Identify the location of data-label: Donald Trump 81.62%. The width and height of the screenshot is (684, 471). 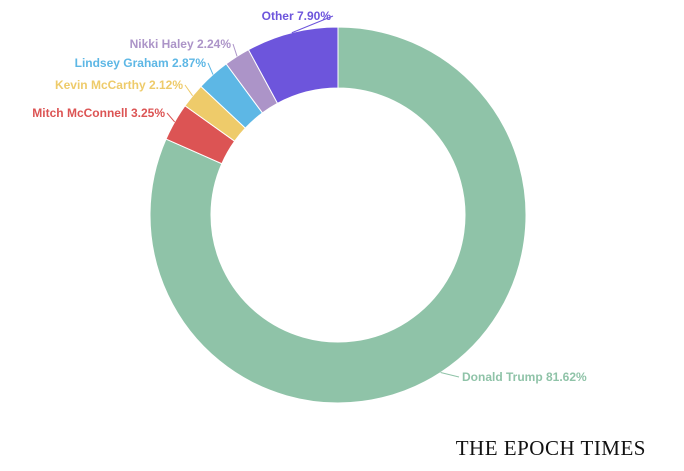
(524, 377).